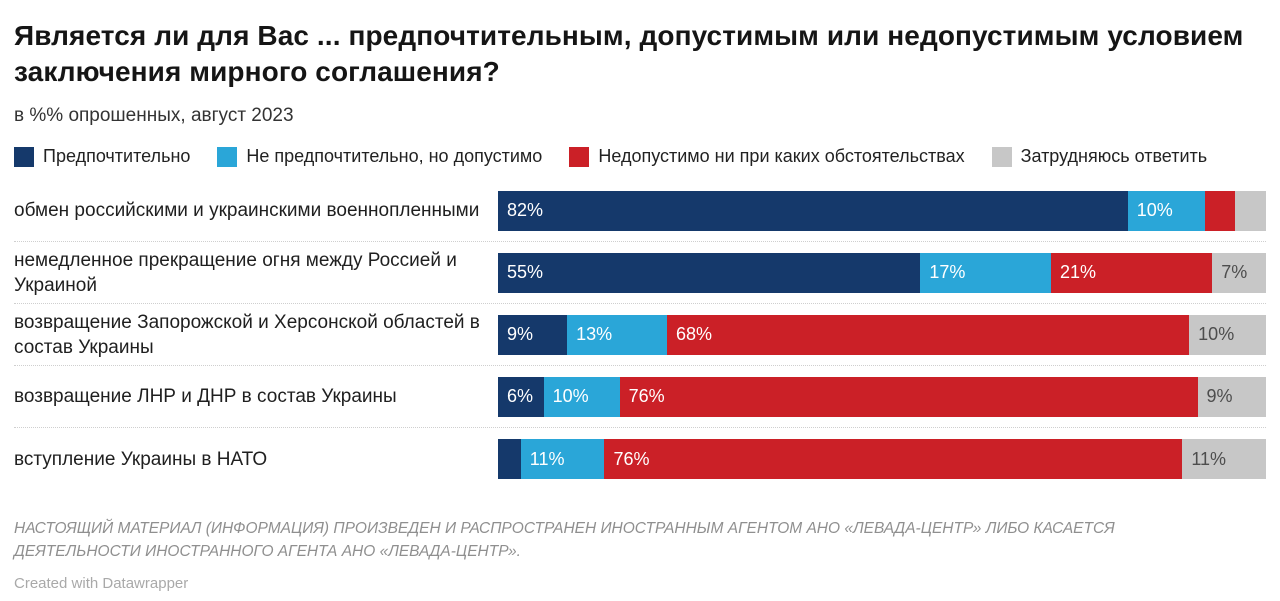 This screenshot has height=601, width=1280. I want to click on legend-item: Затрудняюсь ответить, so click(1099, 156).